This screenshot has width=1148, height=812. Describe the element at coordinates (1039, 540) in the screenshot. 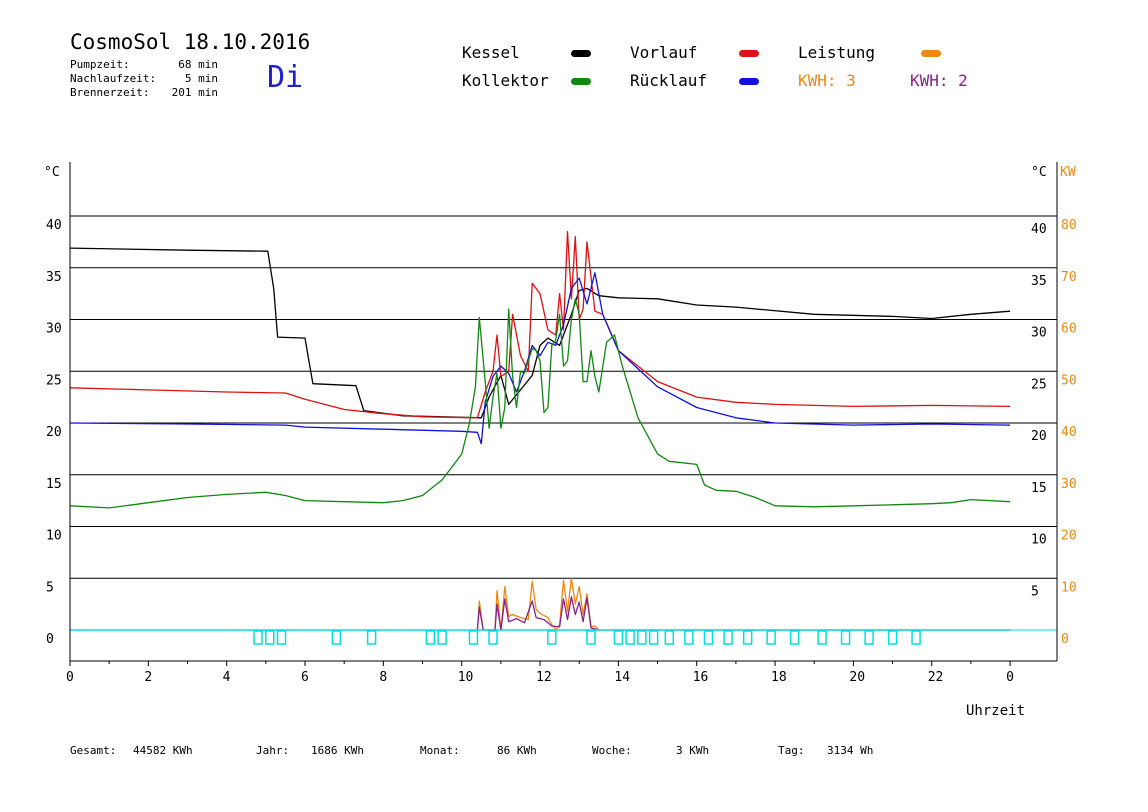

I see `y-tick-right-10: 10` at that location.